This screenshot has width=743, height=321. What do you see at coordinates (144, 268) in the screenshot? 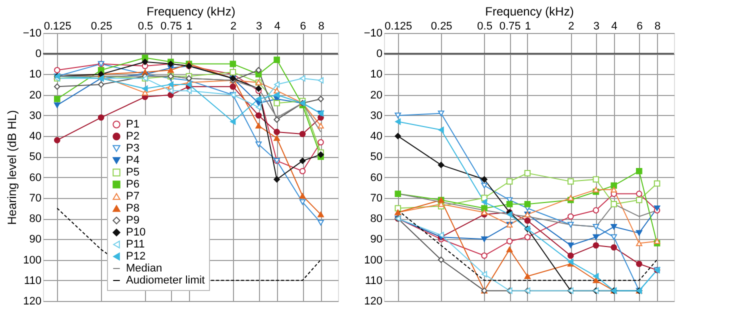
I see `legend-label: Median` at bounding box center [144, 268].